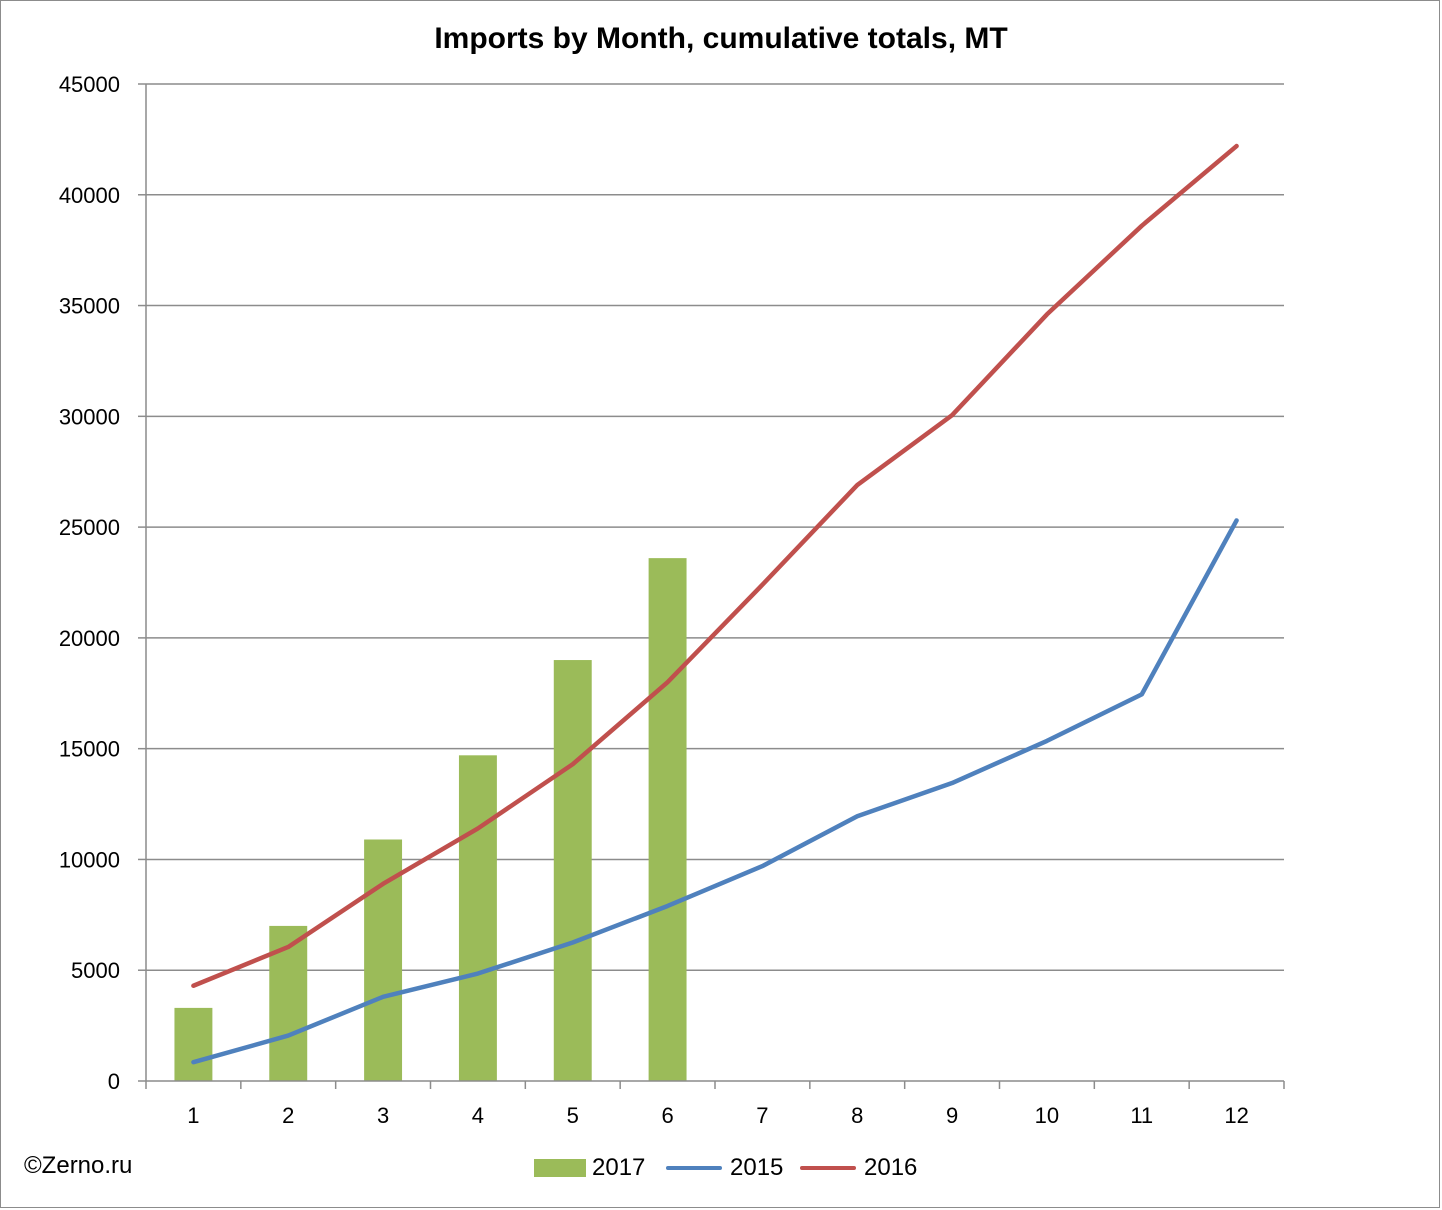 The height and width of the screenshot is (1210, 1442). Describe the element at coordinates (89, 527) in the screenshot. I see `y-tick-label-25000: 25000` at that location.